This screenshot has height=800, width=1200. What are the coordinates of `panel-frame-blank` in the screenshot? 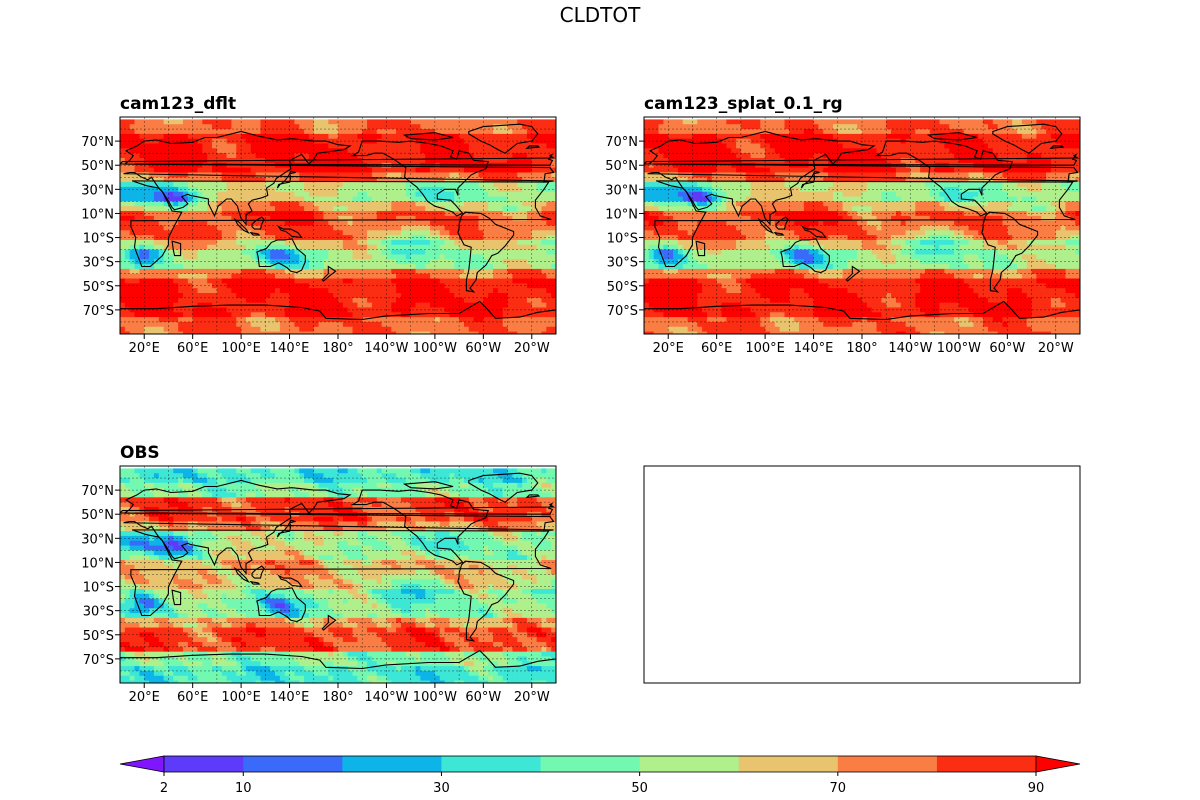 It's located at (862, 574).